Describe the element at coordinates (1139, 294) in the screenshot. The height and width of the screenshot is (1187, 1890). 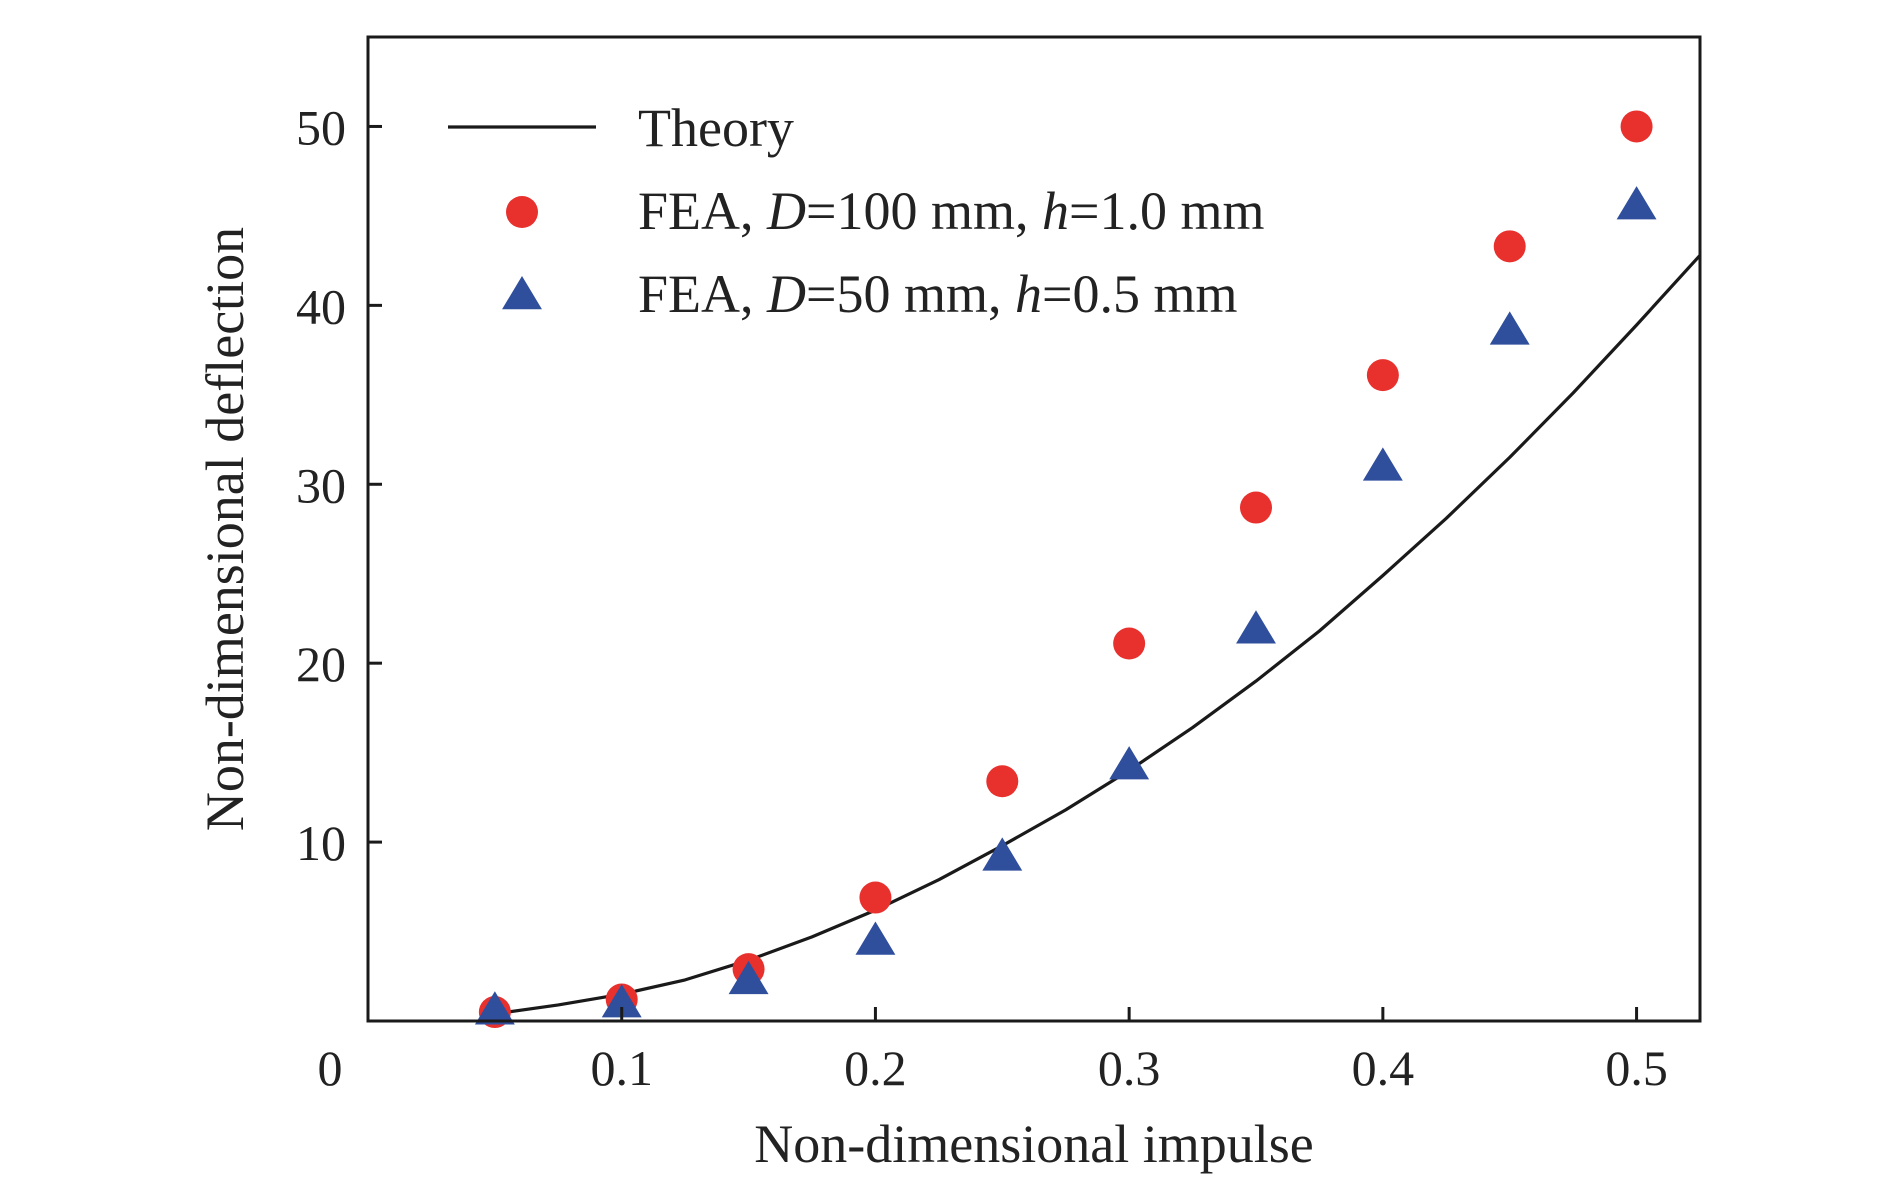
I see `legend-label-part: =0.5 mm` at that location.